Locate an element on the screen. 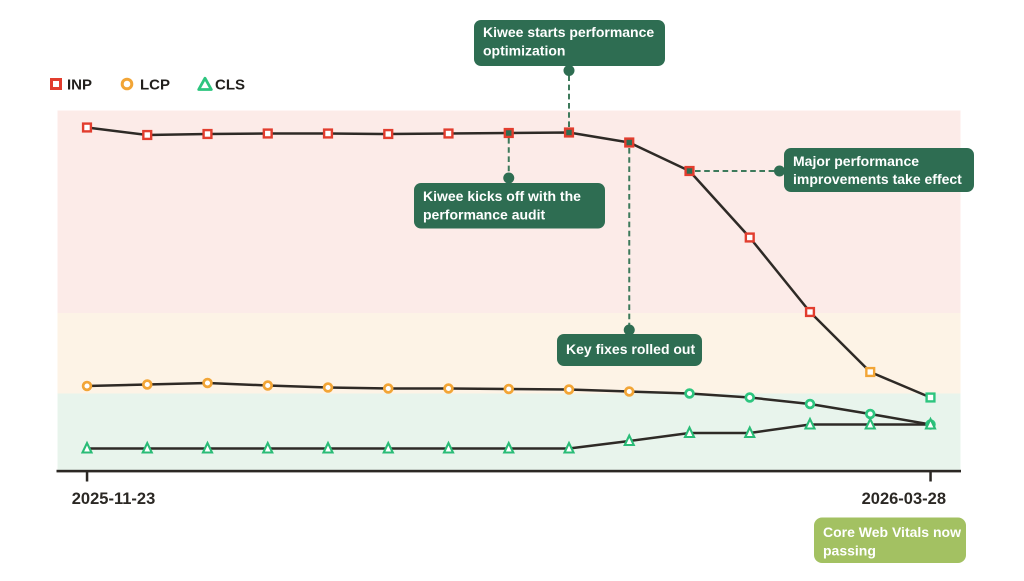  svg-text: performance audit is located at coordinates (484, 215).